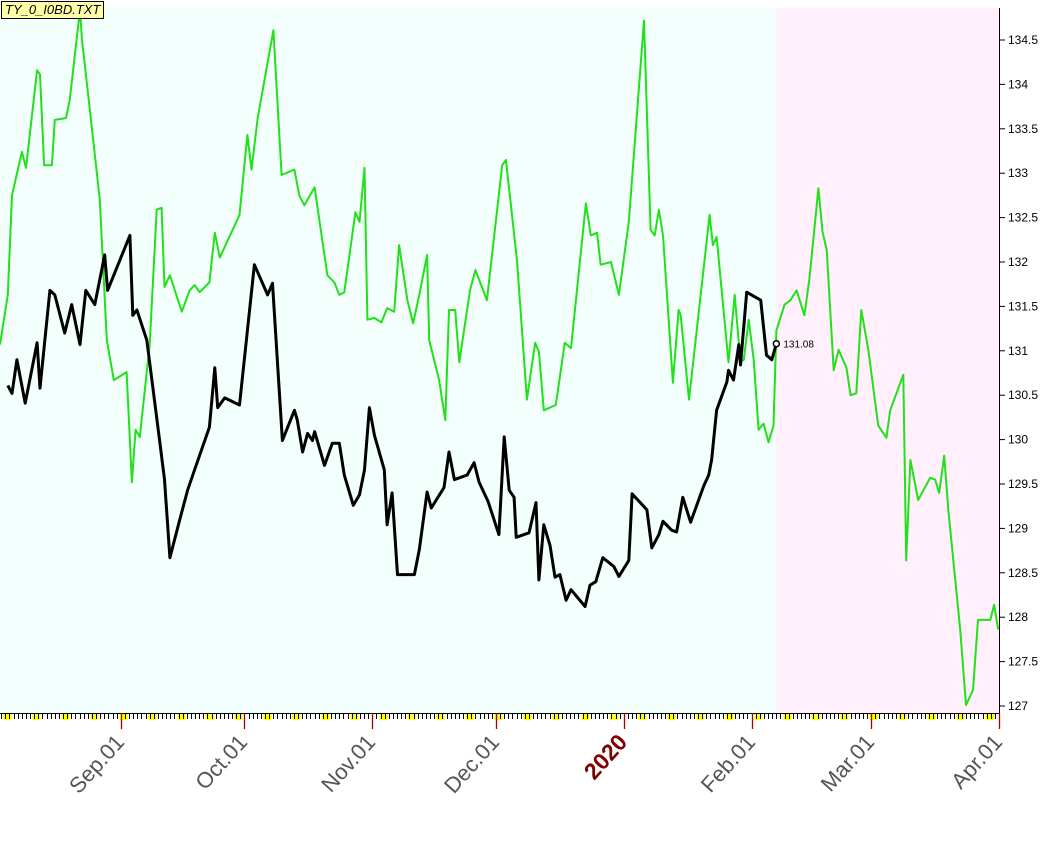  Describe the element at coordinates (1023, 484) in the screenshot. I see `y-tick-label: 129.5` at that location.